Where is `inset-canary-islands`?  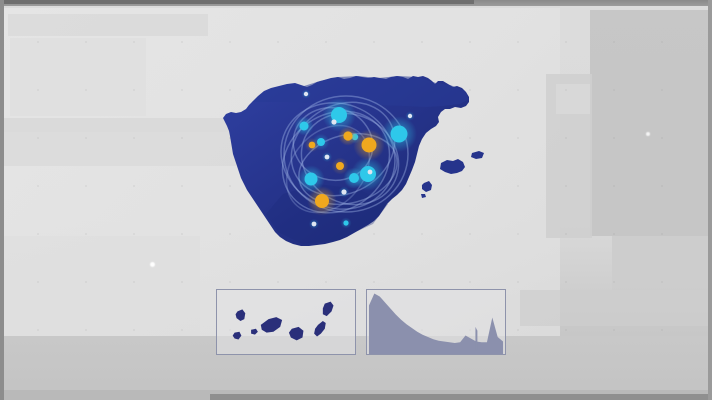 inset-canary-islands is located at coordinates (286, 322).